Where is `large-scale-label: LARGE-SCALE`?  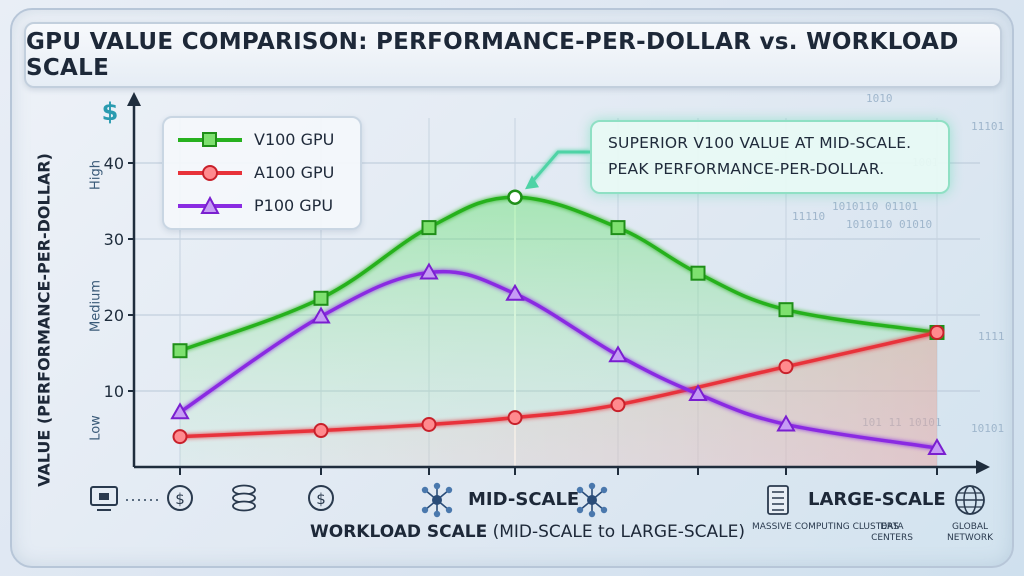 large-scale-label: LARGE-SCALE is located at coordinates (877, 499).